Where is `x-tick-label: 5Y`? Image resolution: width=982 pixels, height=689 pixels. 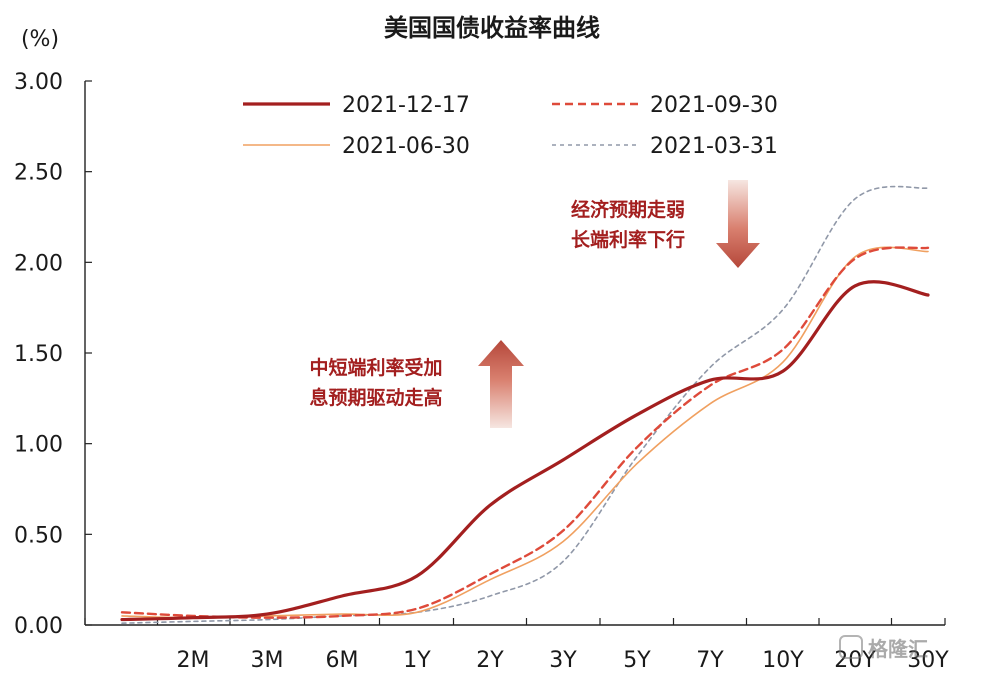 x-tick-label: 5Y is located at coordinates (637, 660).